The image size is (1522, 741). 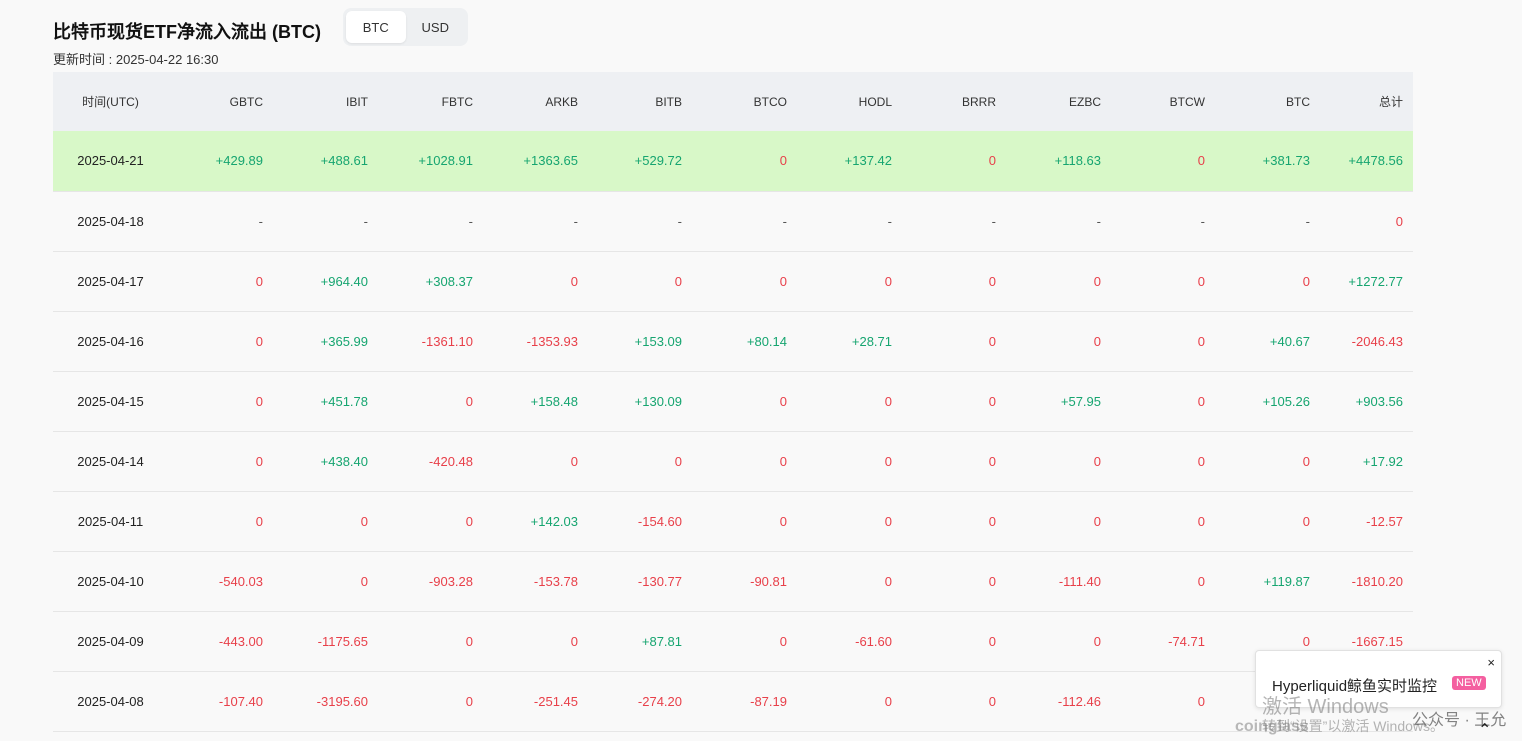 What do you see at coordinates (668, 101) in the screenshot?
I see `column-header: BITB` at bounding box center [668, 101].